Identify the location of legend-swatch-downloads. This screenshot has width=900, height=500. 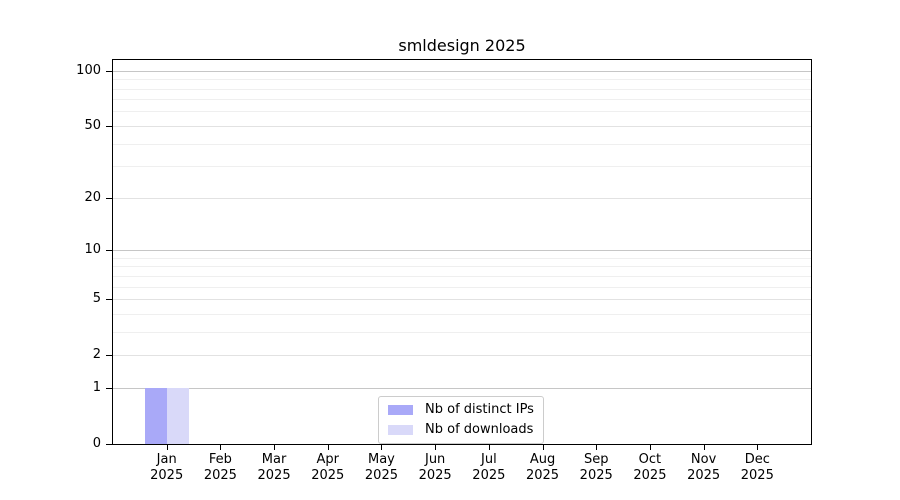
(400, 429).